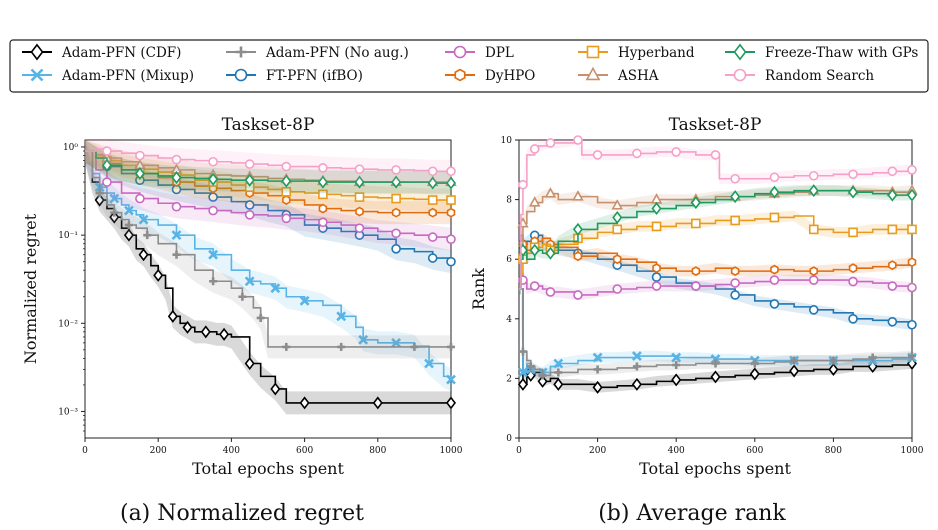  What do you see at coordinates (715, 332) in the screenshot?
I see `confidence-band` at bounding box center [715, 332].